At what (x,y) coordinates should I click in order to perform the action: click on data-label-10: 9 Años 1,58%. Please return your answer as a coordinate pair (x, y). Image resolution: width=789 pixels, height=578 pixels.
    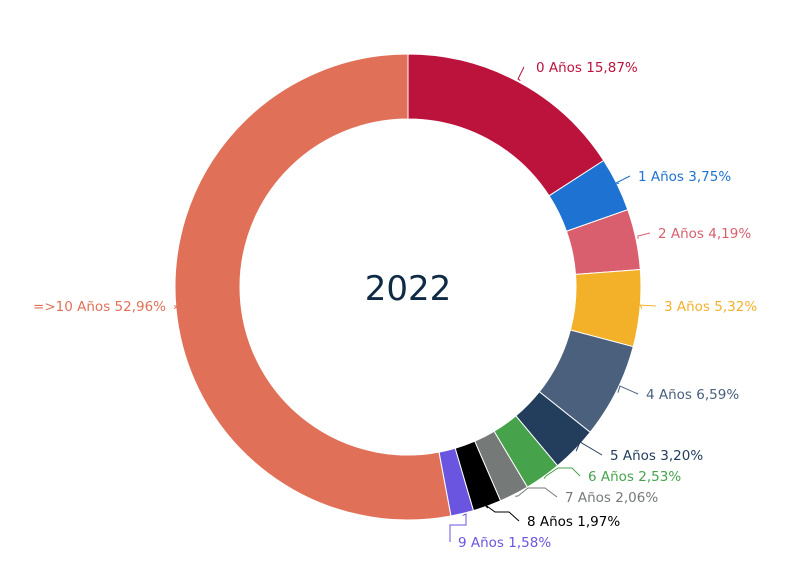
    Looking at the image, I should click on (504, 543).